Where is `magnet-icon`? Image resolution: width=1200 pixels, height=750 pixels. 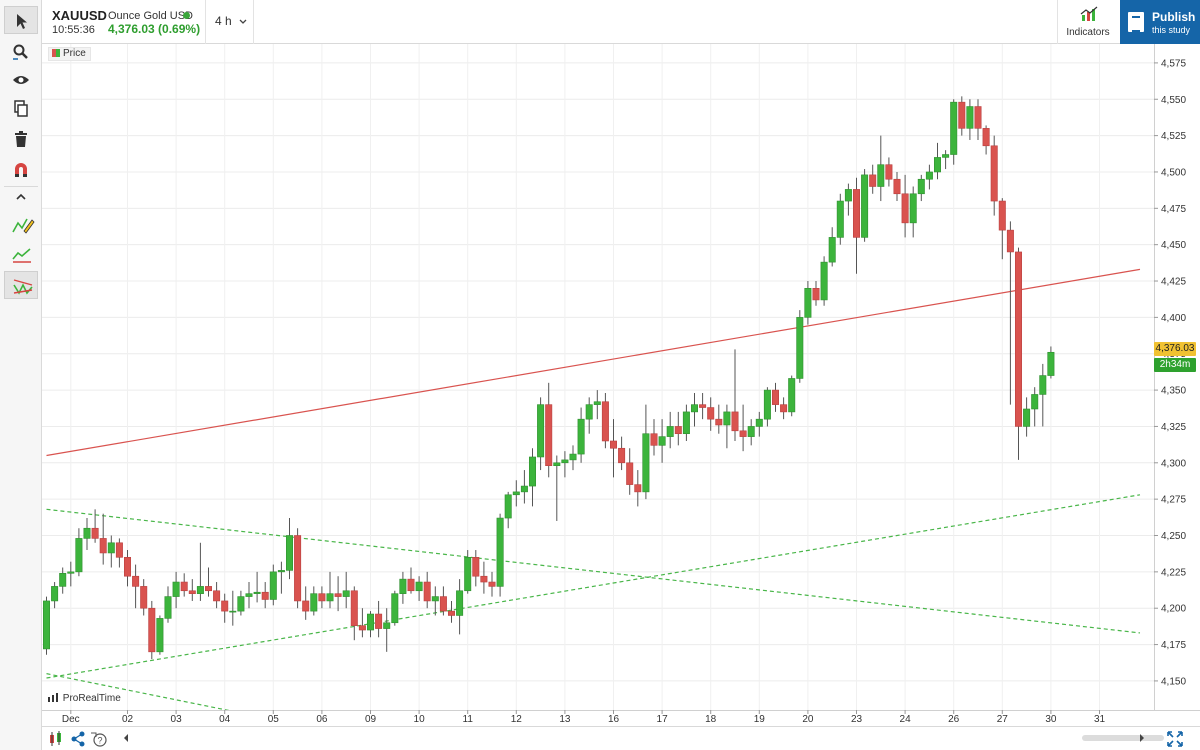 magnet-icon is located at coordinates (21, 170).